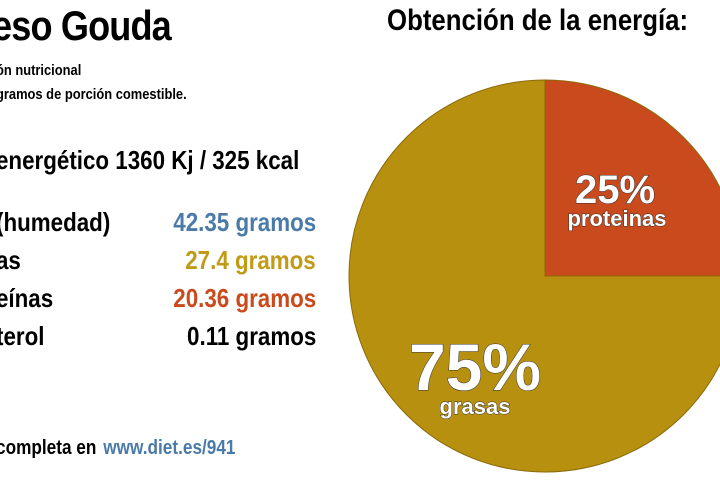 Image resolution: width=720 pixels, height=500 pixels. Describe the element at coordinates (244, 222) in the screenshot. I see `nutrient-value-water: 42.35 gramos` at that location.